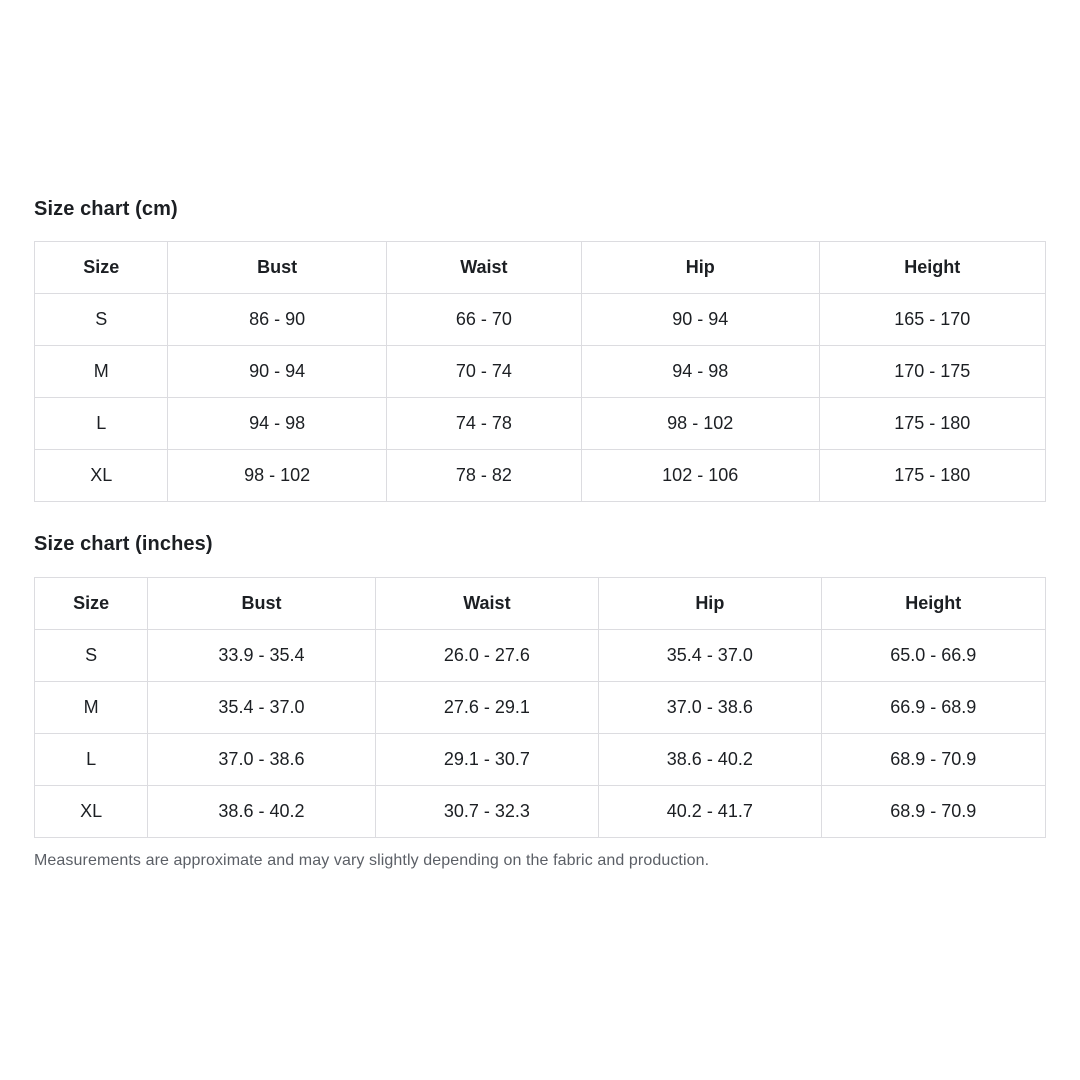 This screenshot has height=1080, width=1080. Describe the element at coordinates (932, 319) in the screenshot. I see `value-cell: 165 - 170` at that location.